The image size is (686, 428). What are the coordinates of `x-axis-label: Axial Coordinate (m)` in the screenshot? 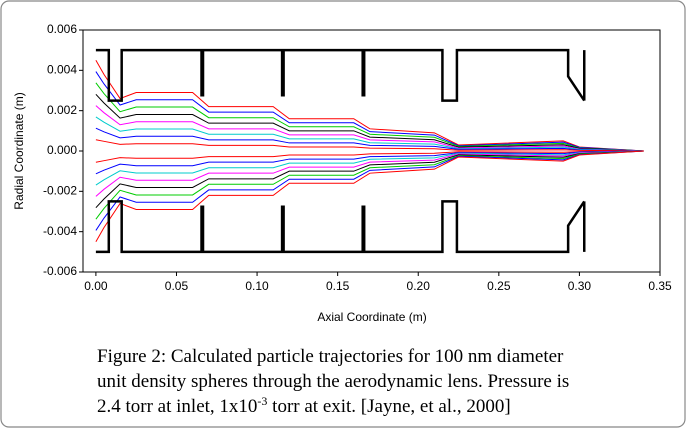 It's located at (371, 317).